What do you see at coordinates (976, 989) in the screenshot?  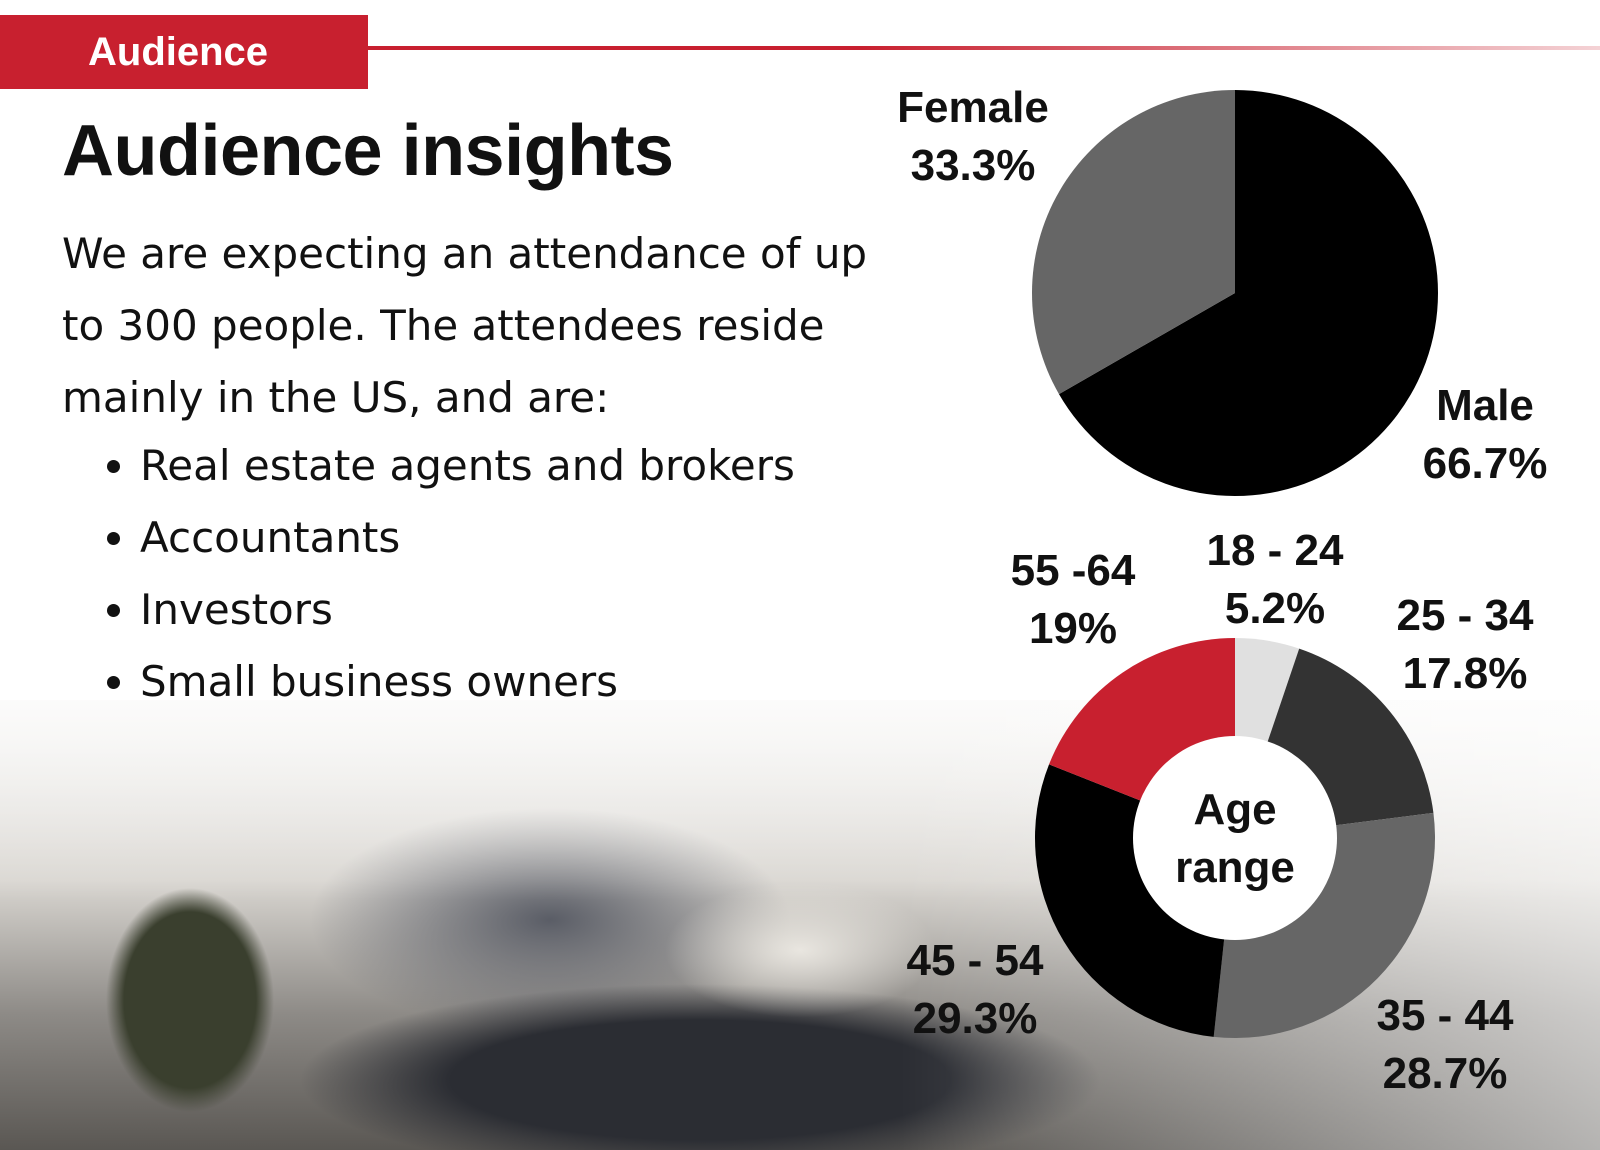 I see `donut-label-3: 45 - 54 29.3%` at bounding box center [976, 989].